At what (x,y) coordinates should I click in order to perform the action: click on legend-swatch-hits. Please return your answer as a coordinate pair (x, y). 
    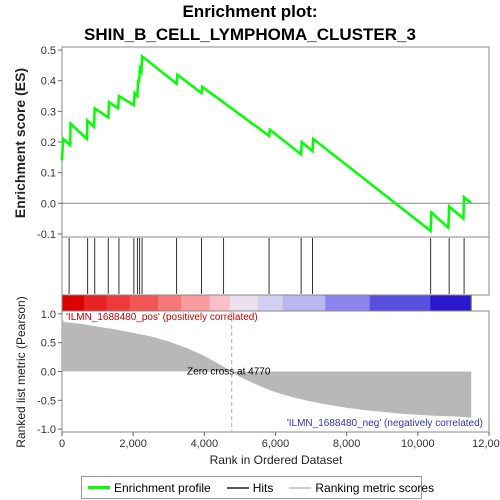
    Looking at the image, I should click on (237, 487).